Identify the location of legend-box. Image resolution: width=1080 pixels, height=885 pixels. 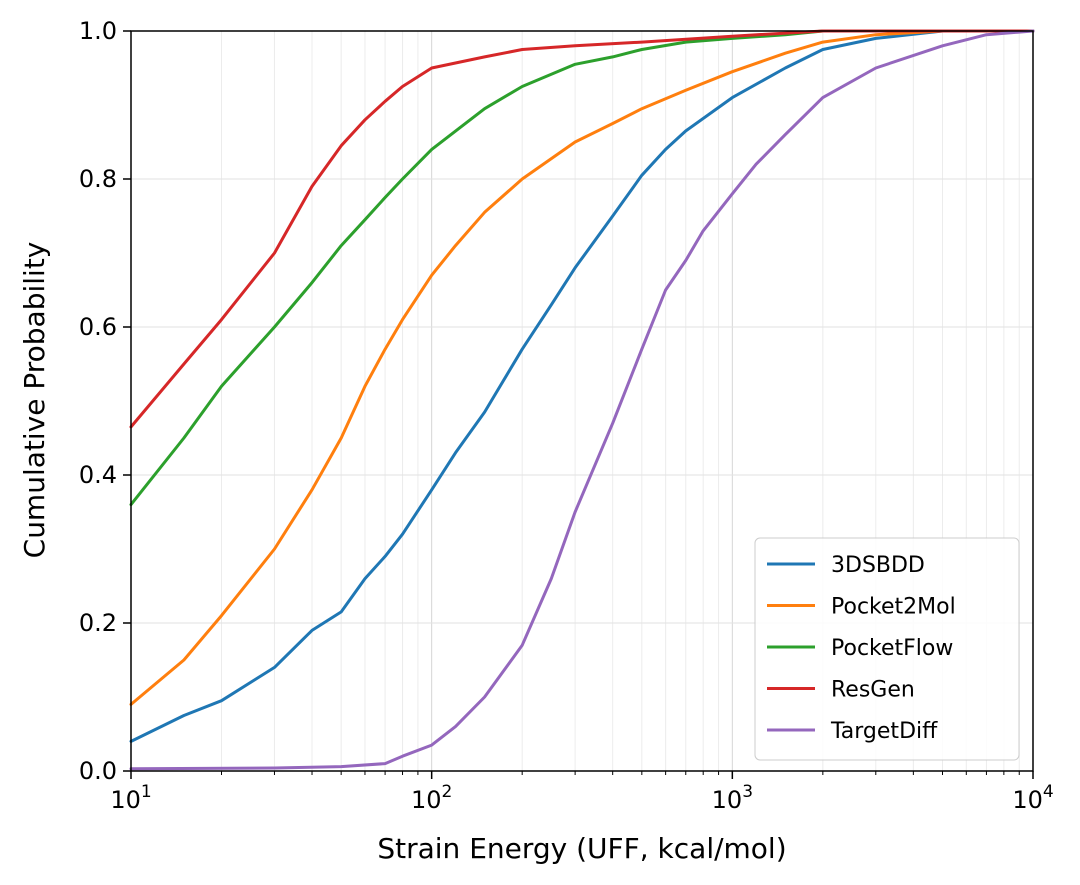
(887, 649).